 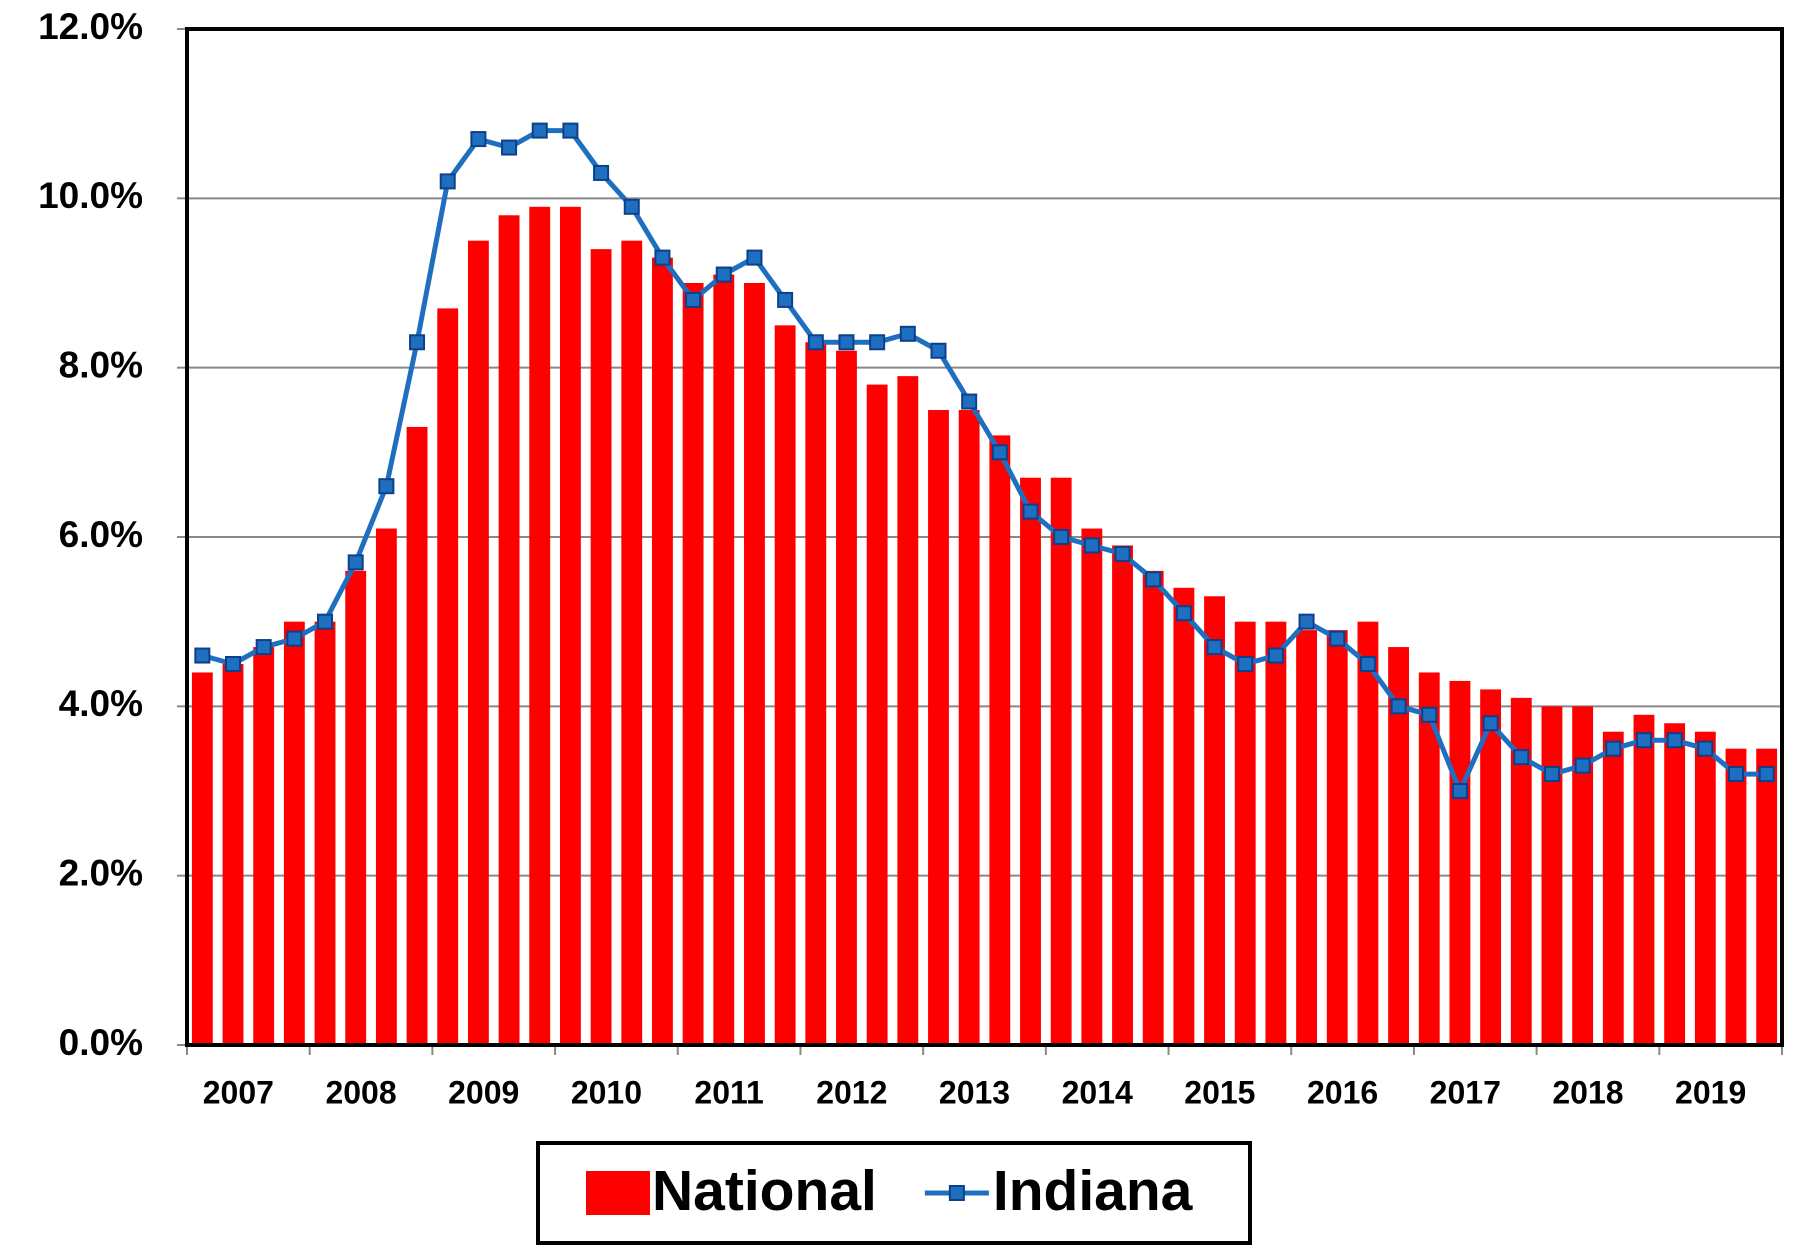 What do you see at coordinates (483, 1092) in the screenshot?
I see `x-tick-label: 2009` at bounding box center [483, 1092].